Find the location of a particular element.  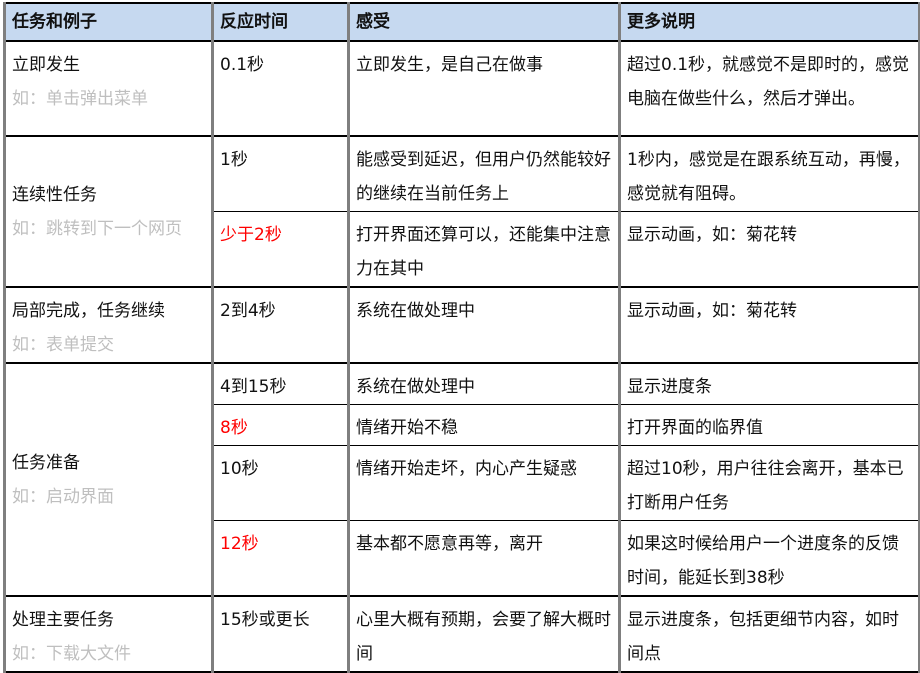

header-feeling: 感受 is located at coordinates (484, 22).